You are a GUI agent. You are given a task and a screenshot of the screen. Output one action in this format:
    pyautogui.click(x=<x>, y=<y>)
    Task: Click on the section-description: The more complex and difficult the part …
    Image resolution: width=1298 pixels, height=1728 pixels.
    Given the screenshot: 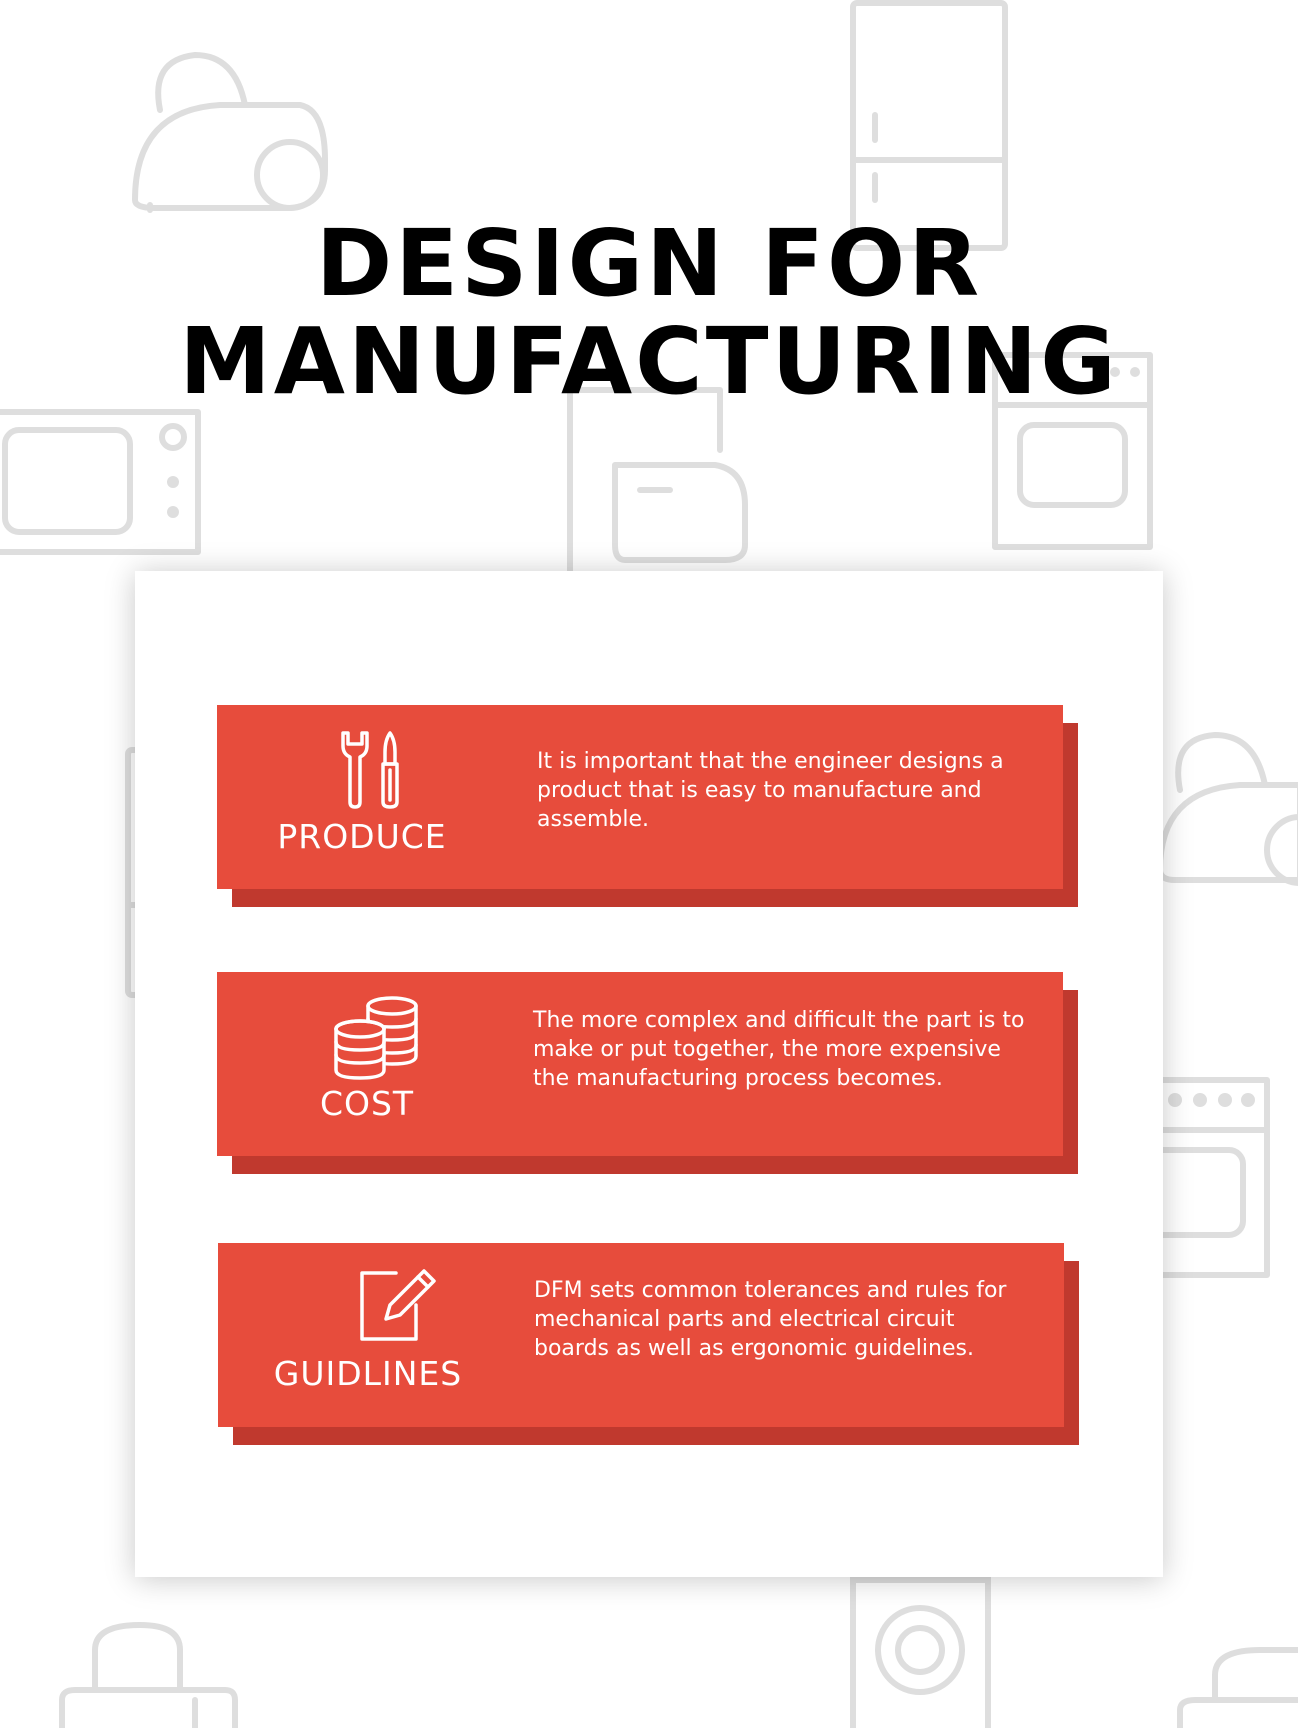 What is the action you would take?
    pyautogui.click(x=779, y=1049)
    